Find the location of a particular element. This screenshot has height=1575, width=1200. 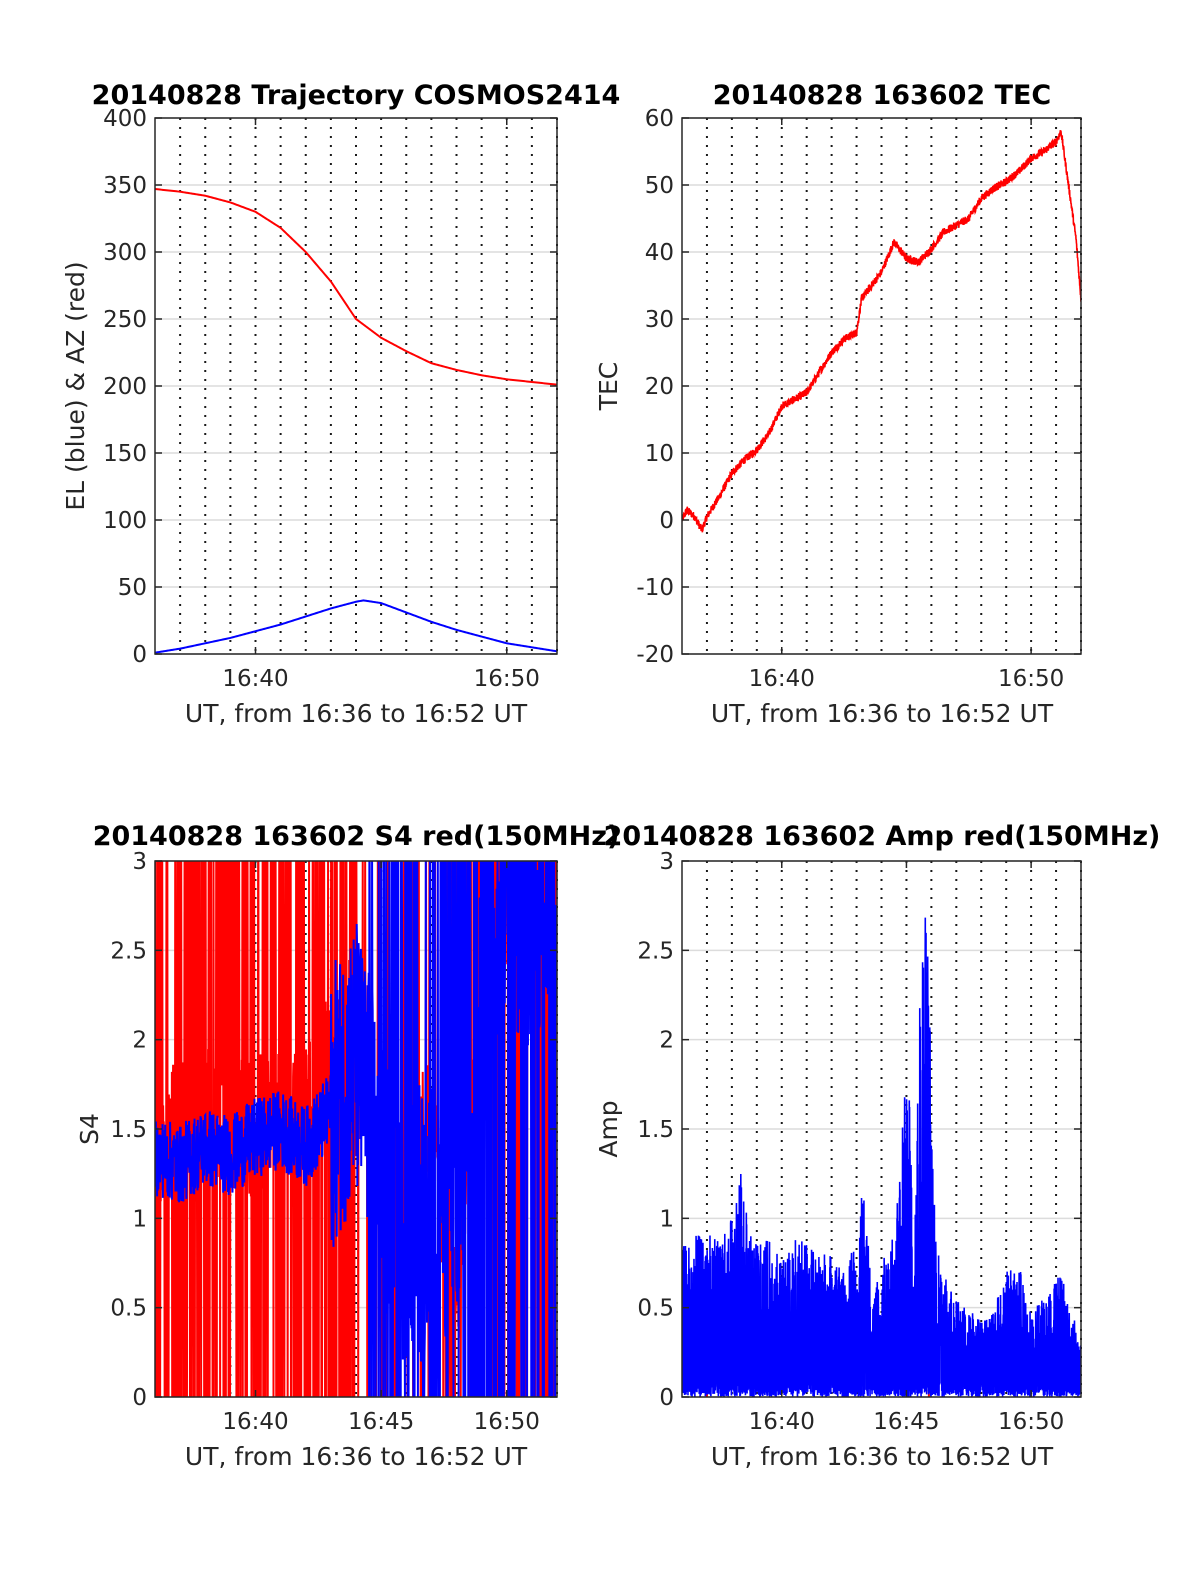

y-tick-label: 30 is located at coordinates (659, 320).